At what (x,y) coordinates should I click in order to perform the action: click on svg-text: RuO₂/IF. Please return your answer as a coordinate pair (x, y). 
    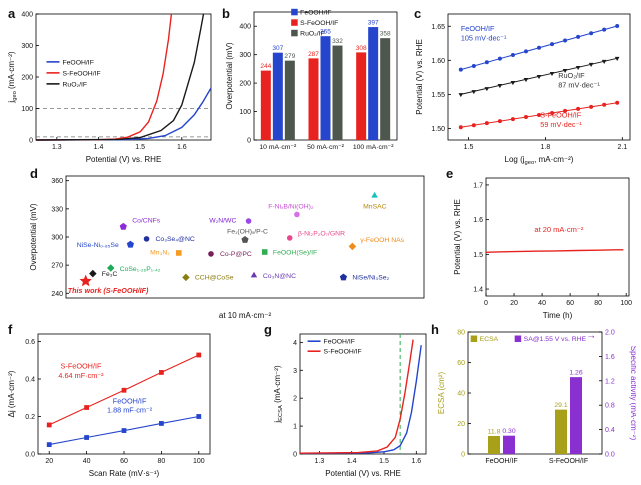
    Looking at the image, I should click on (75, 84).